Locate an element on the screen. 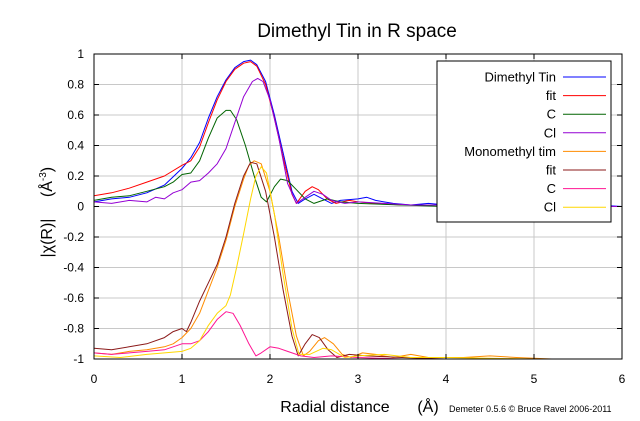 The height and width of the screenshot is (421, 640). legend: Dimethyl Tin fit C Cl Monomethyl tim fit C Cl is located at coordinates (535, 142).